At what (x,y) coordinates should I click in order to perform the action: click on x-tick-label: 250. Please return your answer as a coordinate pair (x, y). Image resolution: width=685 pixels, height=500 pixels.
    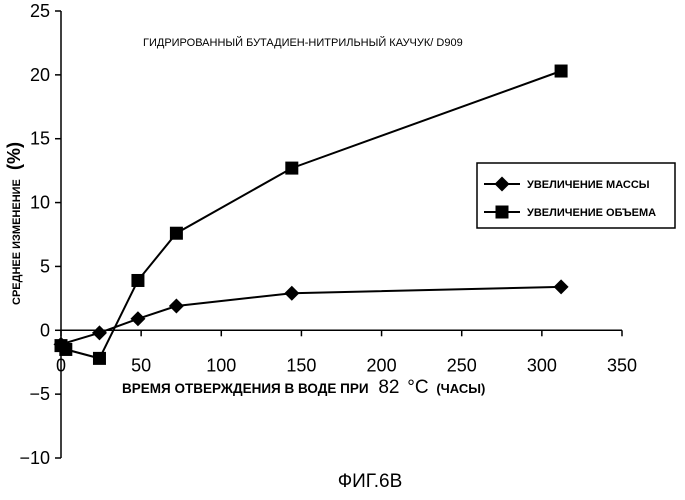
    Looking at the image, I should click on (462, 365).